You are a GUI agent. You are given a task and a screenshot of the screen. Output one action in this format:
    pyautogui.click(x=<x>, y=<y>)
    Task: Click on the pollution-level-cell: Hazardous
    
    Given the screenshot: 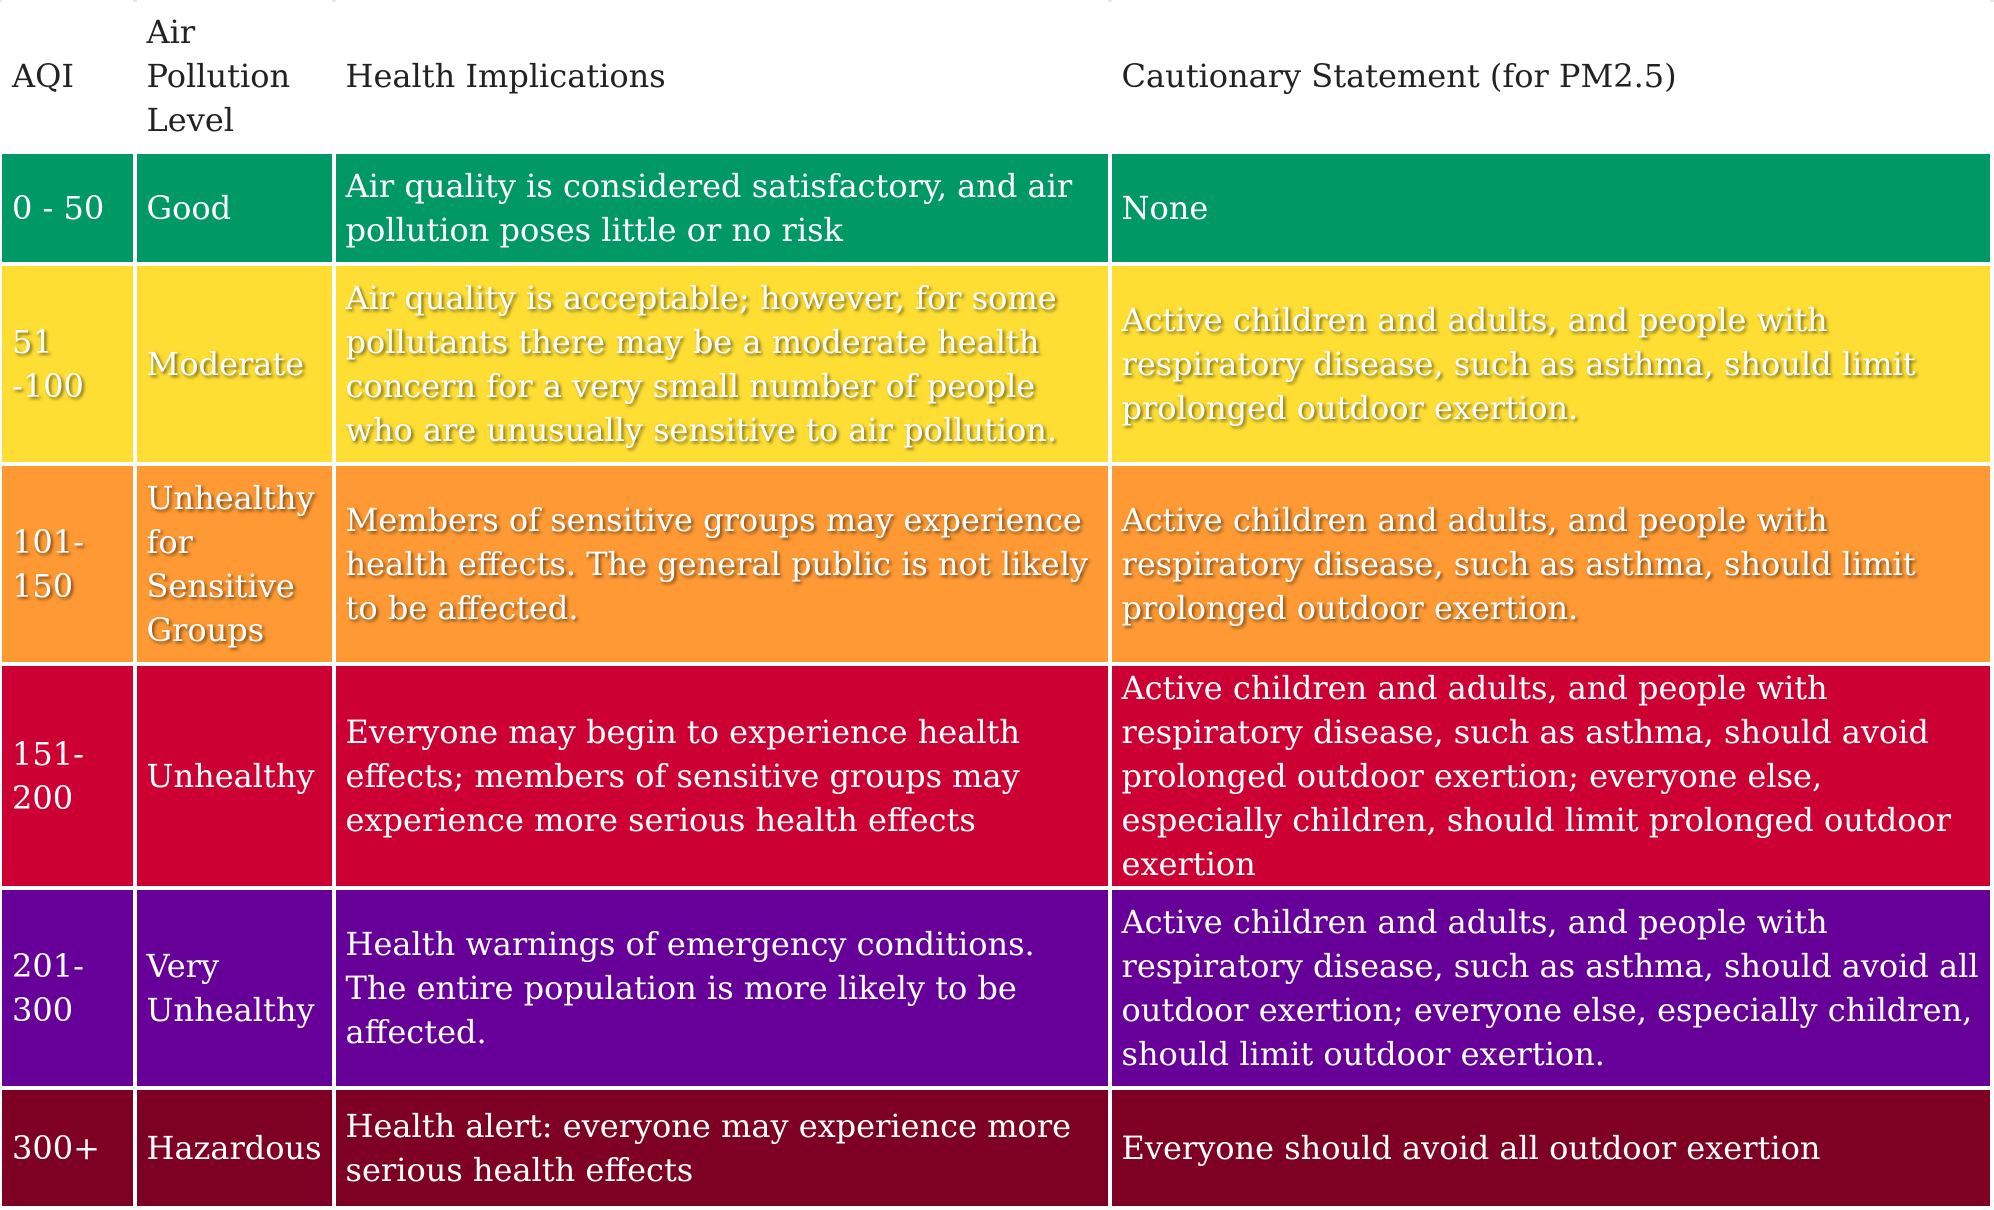 What is the action you would take?
    pyautogui.click(x=234, y=1148)
    